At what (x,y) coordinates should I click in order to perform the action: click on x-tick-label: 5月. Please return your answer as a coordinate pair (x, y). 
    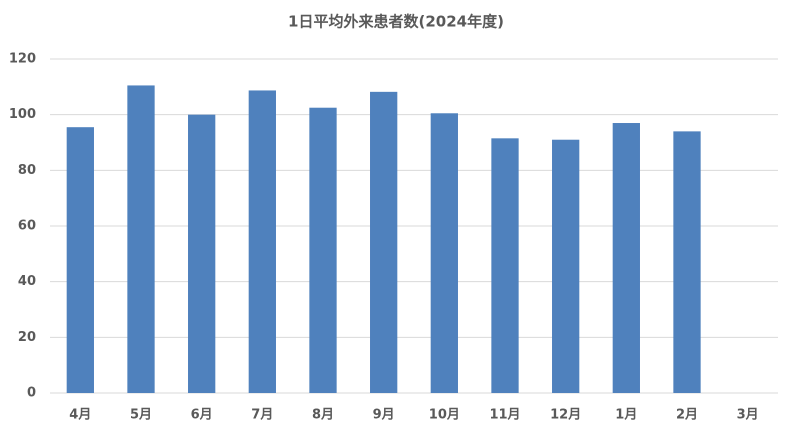
    Looking at the image, I should click on (141, 415).